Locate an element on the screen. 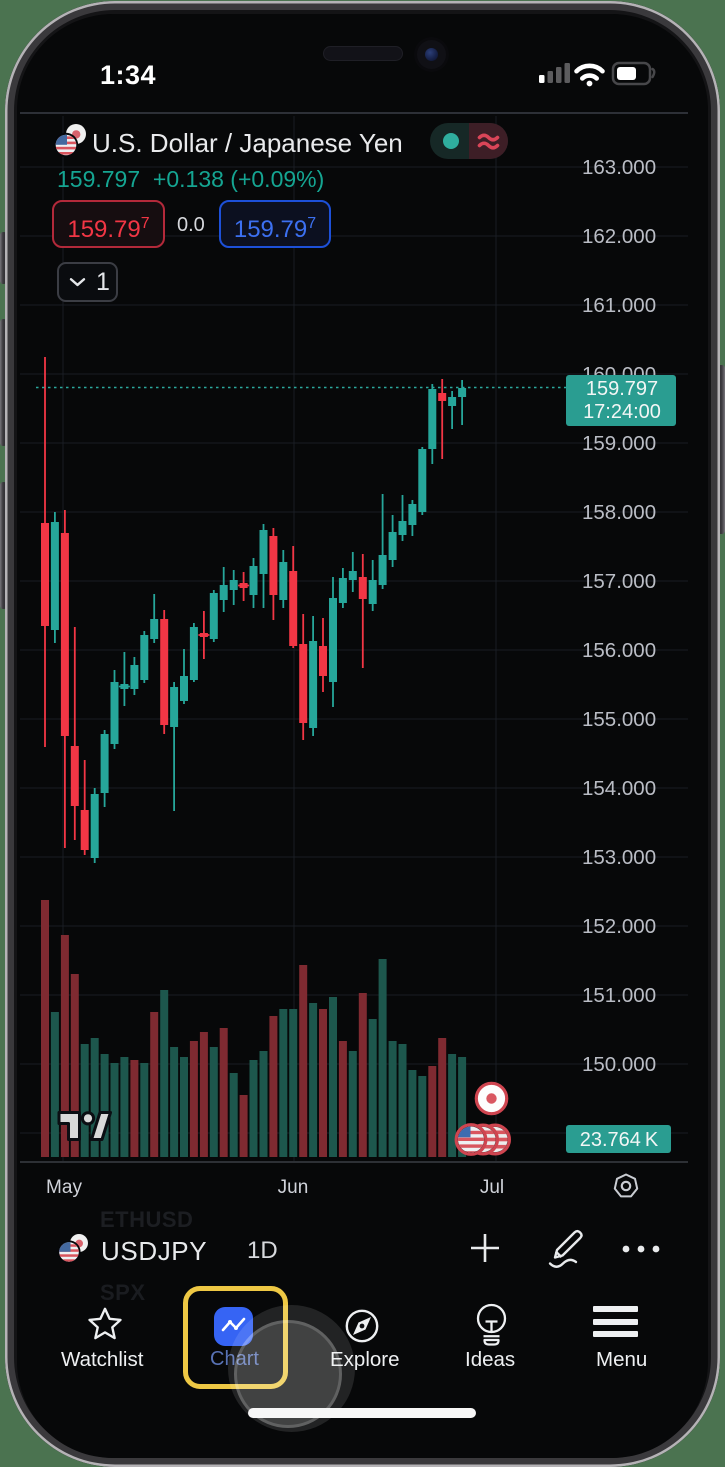  svg-text: May is located at coordinates (64, 1187).